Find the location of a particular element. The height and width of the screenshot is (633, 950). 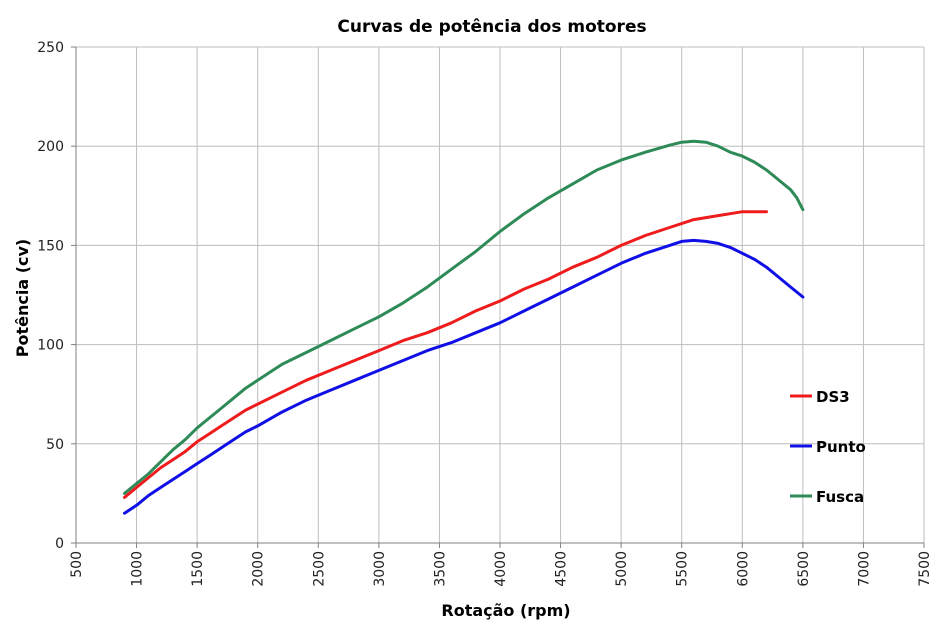

x-tick-label: 7000 is located at coordinates (864, 569).